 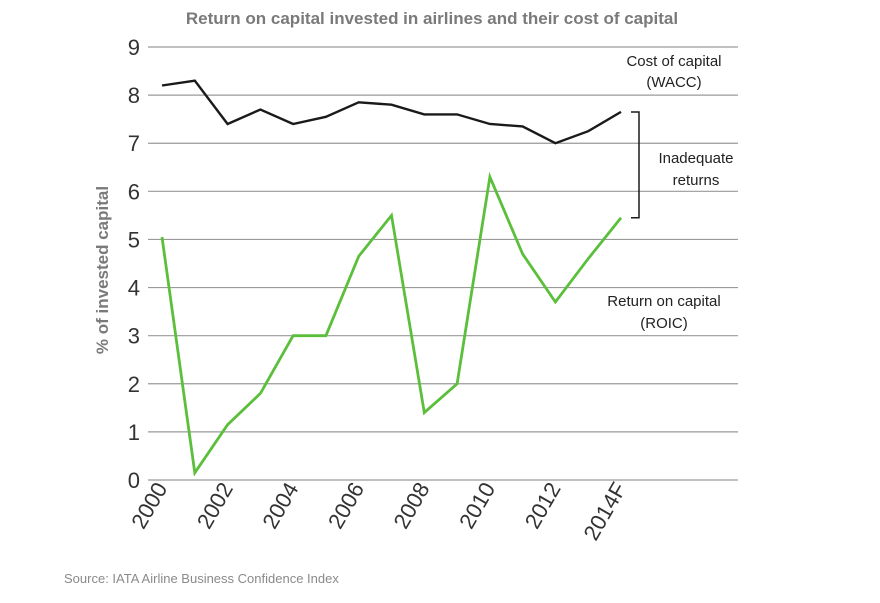 What do you see at coordinates (604, 511) in the screenshot?
I see `x-tick-label: 2014F` at bounding box center [604, 511].